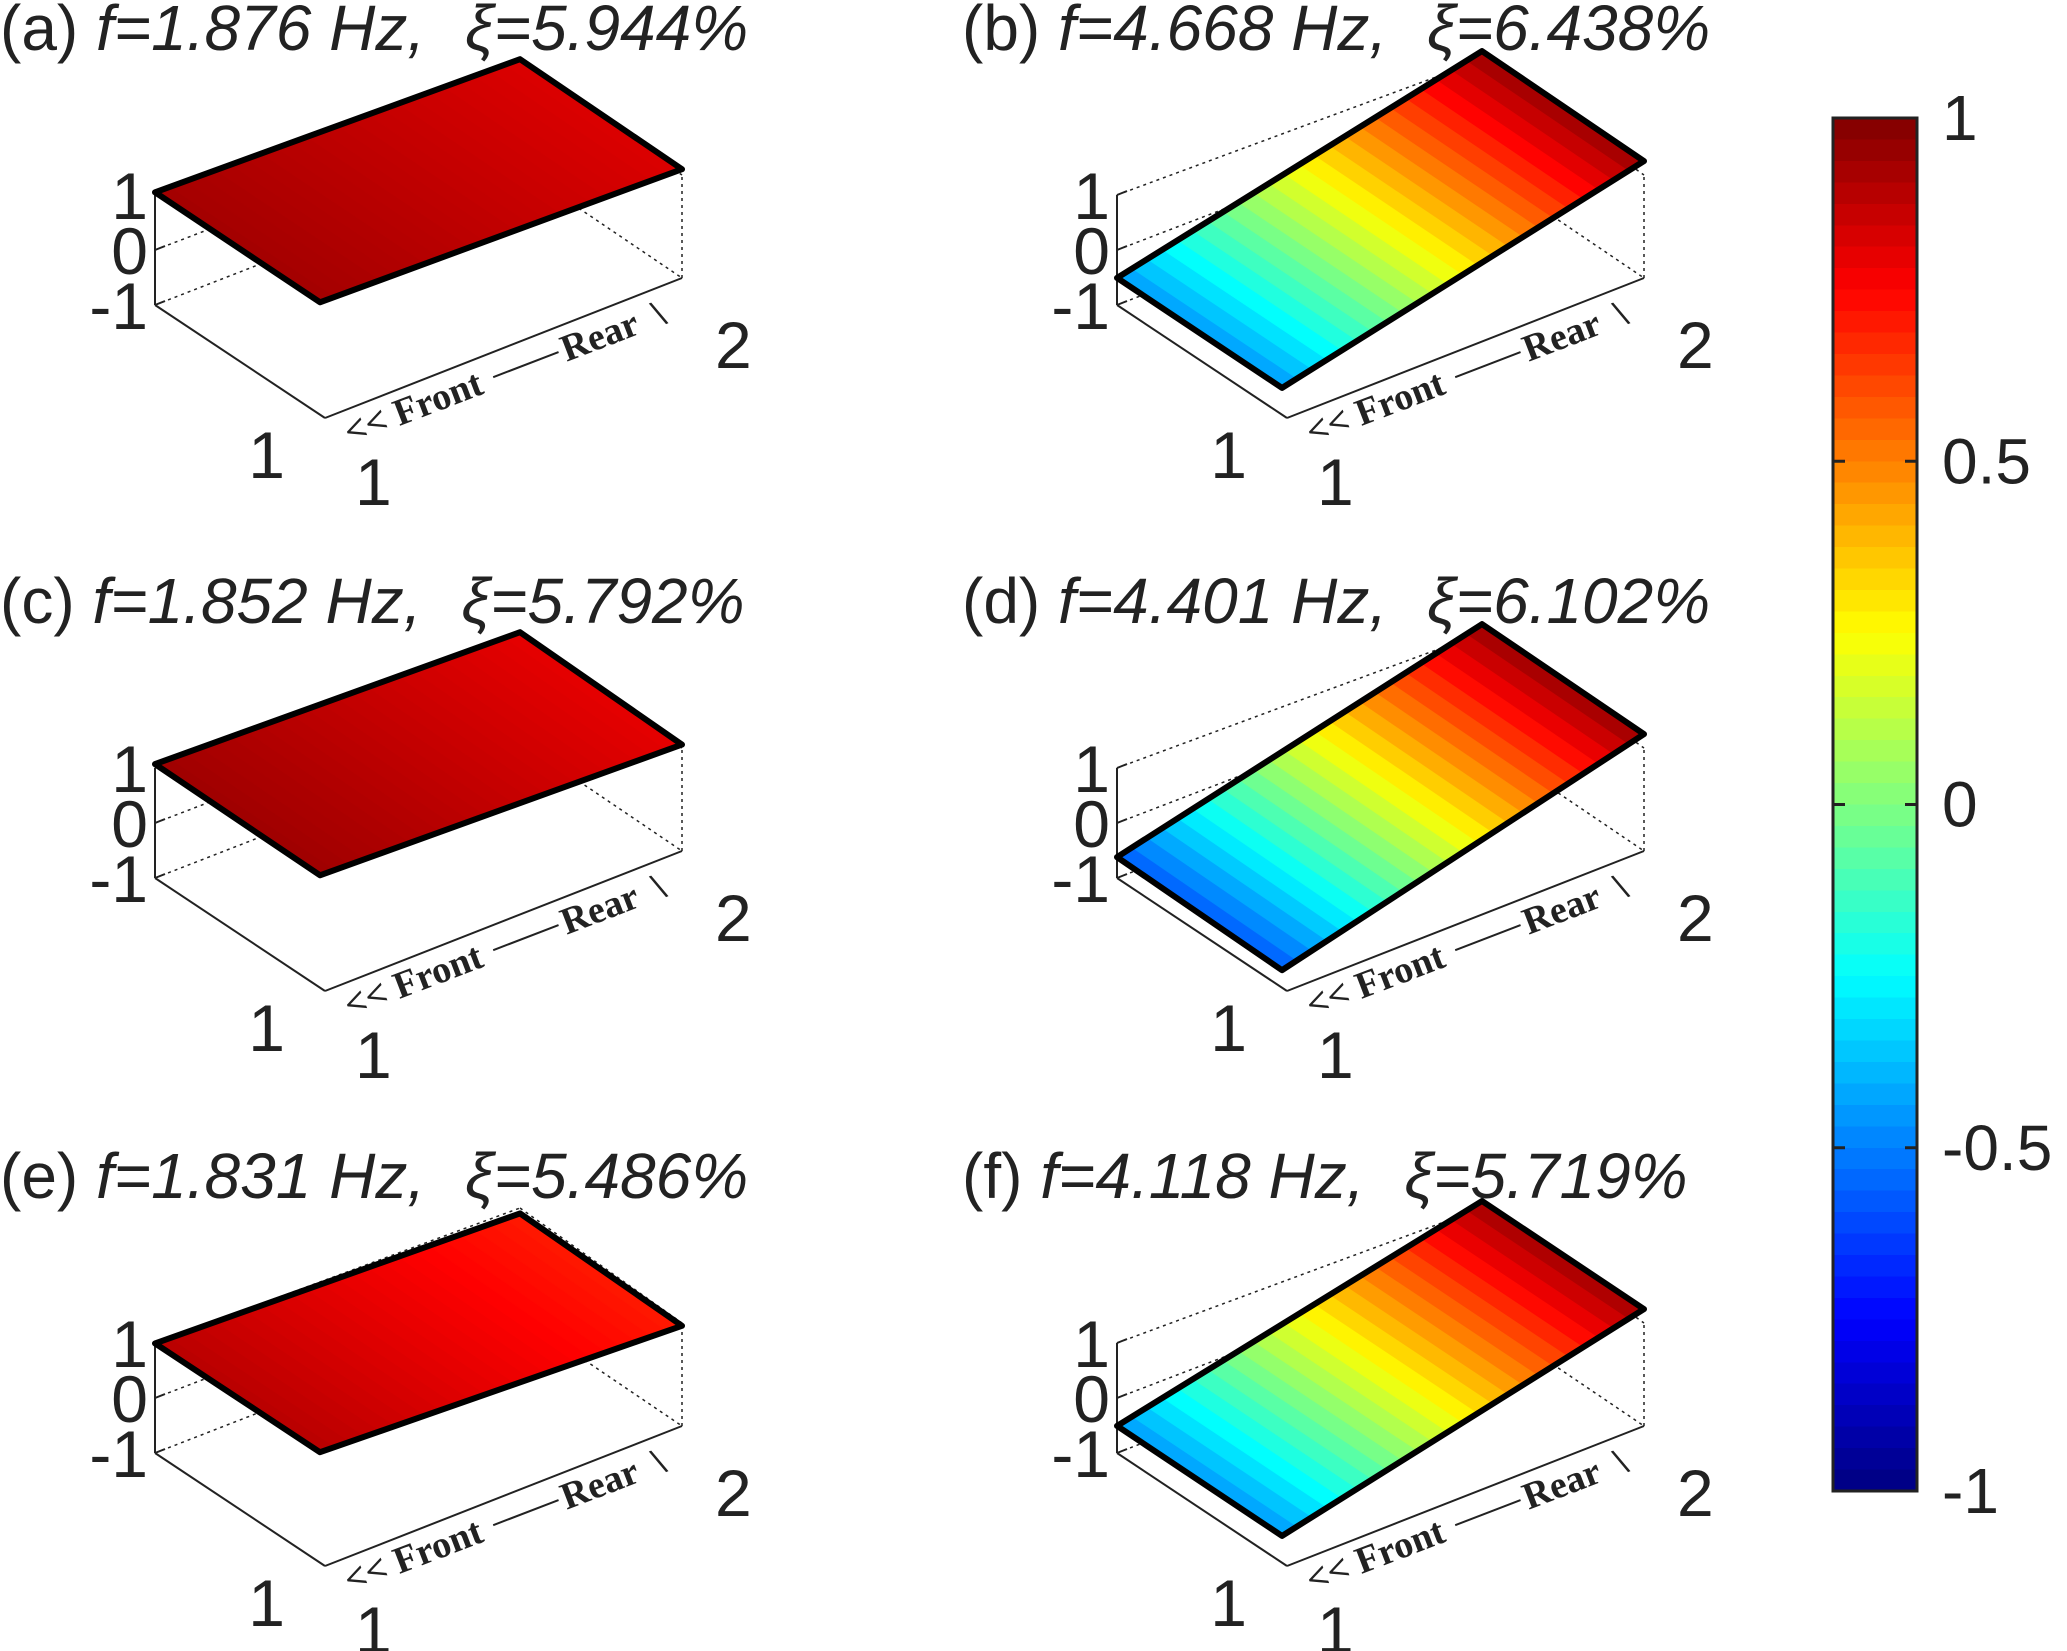 The height and width of the screenshot is (1651, 2067). What do you see at coordinates (1960, 805) in the screenshot?
I see `colorbar-tick-label: 0` at bounding box center [1960, 805].